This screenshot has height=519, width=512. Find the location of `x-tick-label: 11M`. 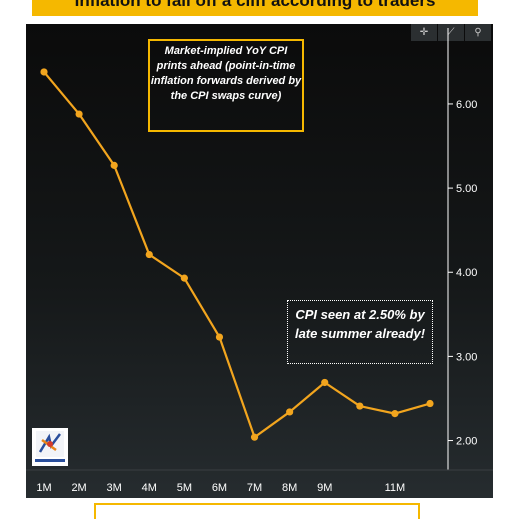

x-tick-label: 11M is located at coordinates (395, 488).